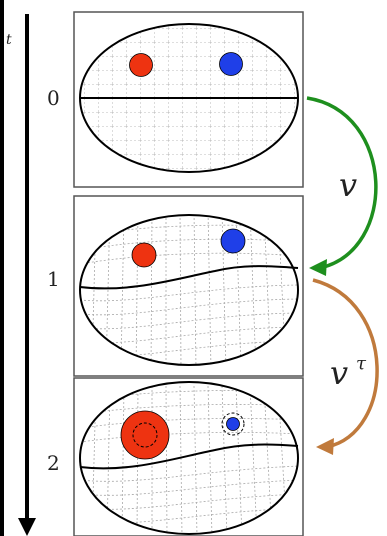 Image resolution: width=387 pixels, height=536 pixels. What do you see at coordinates (339, 373) in the screenshot?
I see `transition-v-tau-label: v` at bounding box center [339, 373].